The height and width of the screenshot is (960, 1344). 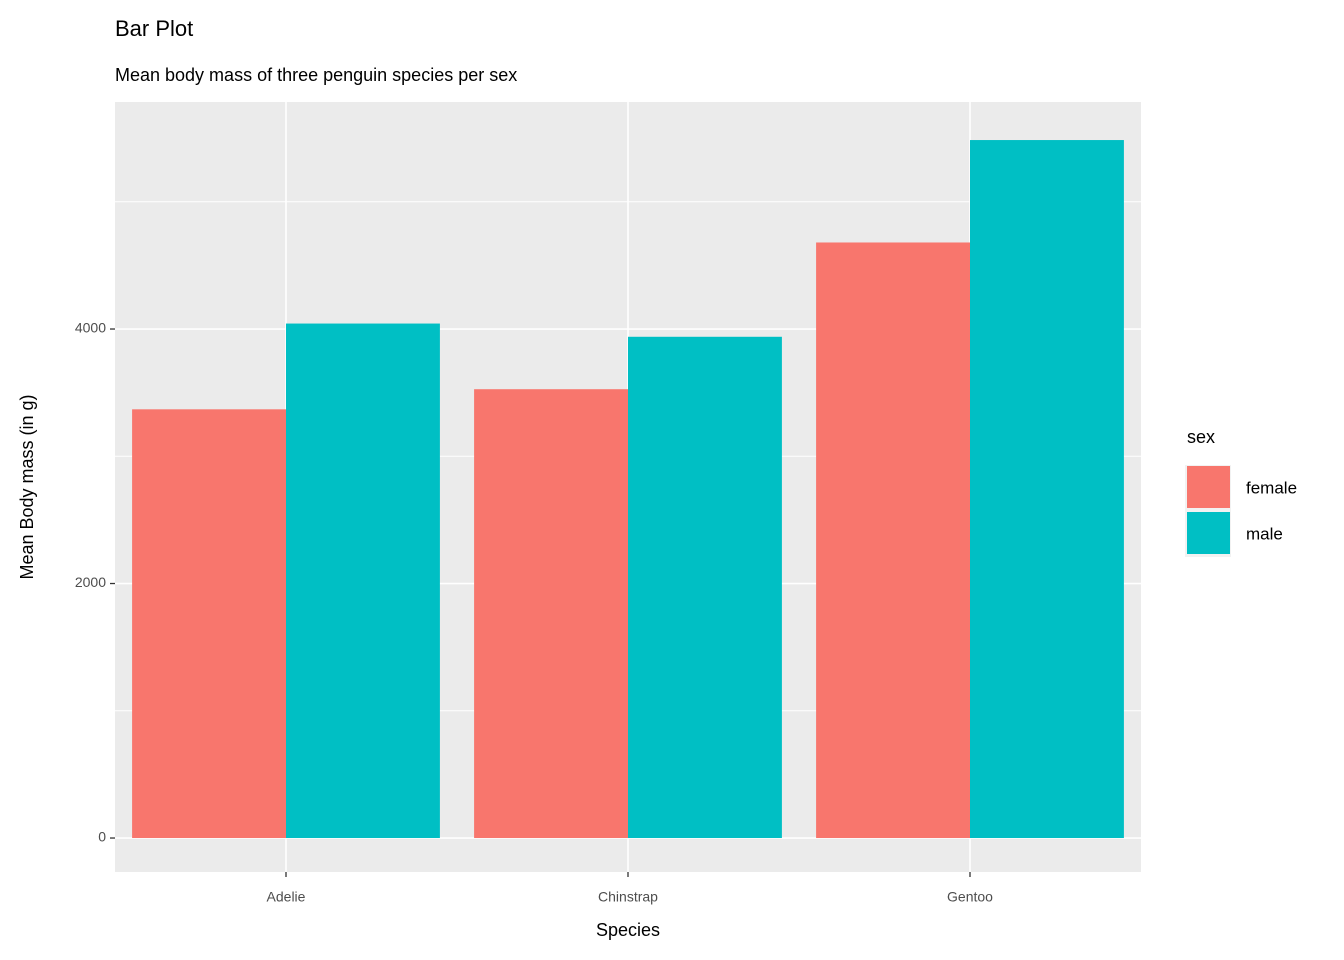 What do you see at coordinates (27, 486) in the screenshot?
I see `y-axis-label: Mean Body mass (in g)` at bounding box center [27, 486].